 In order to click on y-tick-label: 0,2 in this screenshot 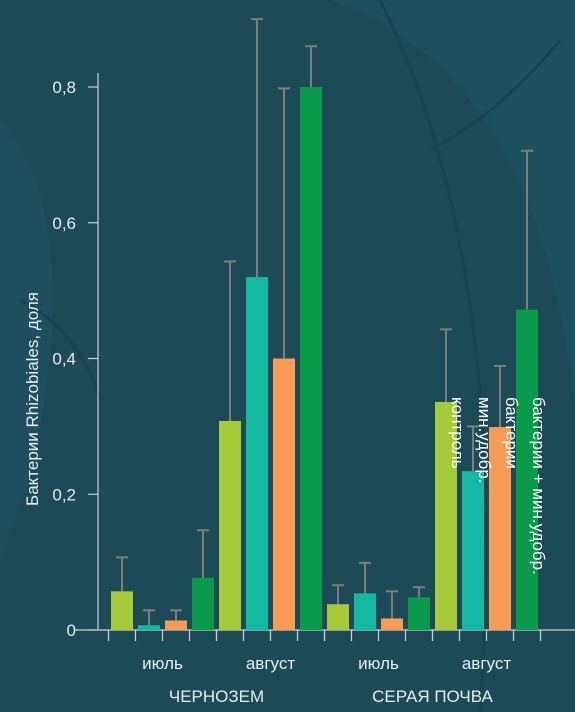, I will do `click(64, 494)`.